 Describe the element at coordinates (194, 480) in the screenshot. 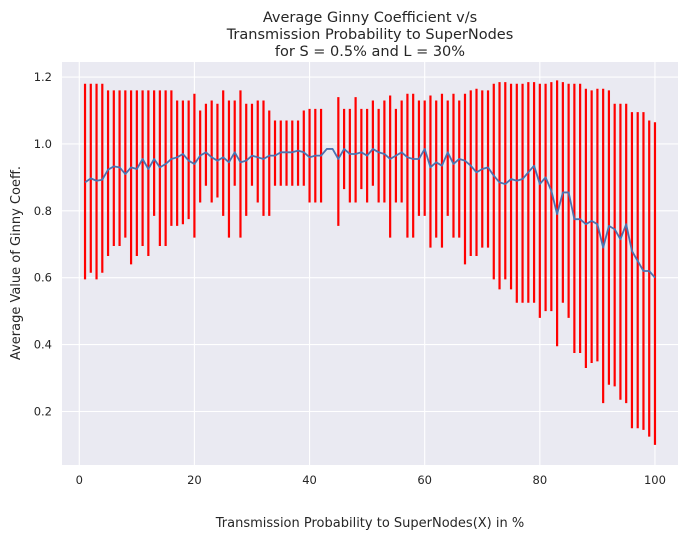

I see `x-tick-label: 20` at that location.